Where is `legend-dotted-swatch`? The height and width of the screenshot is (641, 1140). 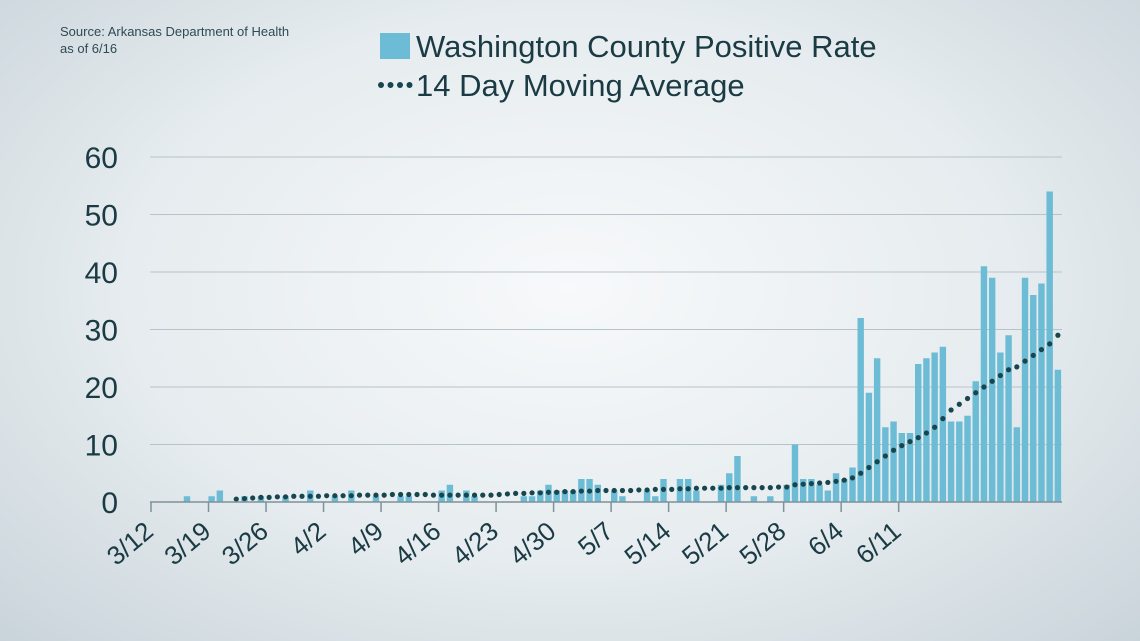
legend-dotted-swatch is located at coordinates (395, 85).